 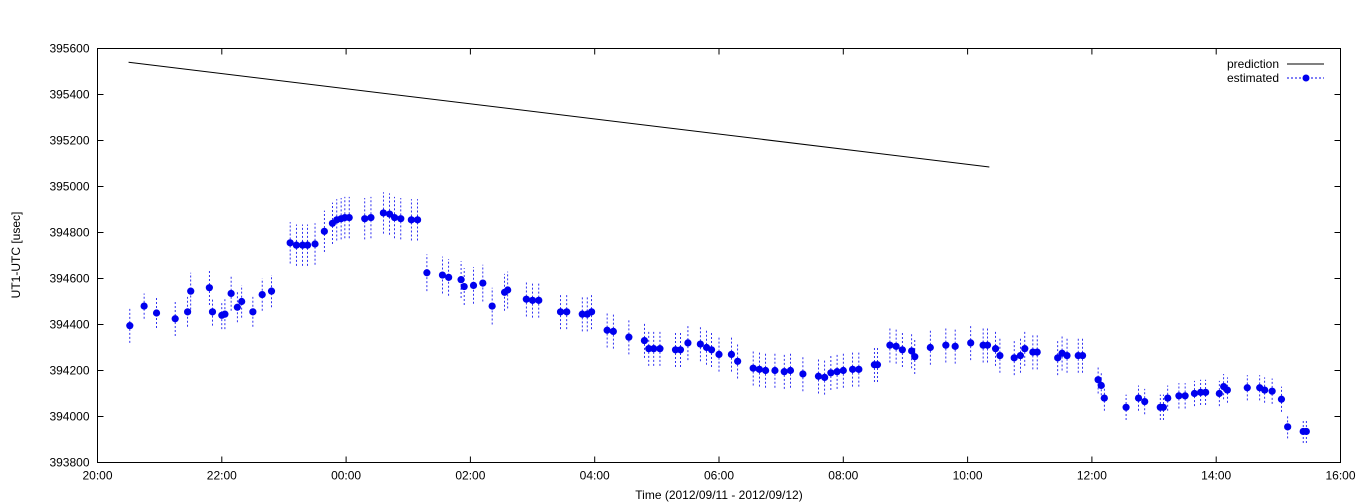 What do you see at coordinates (69, 463) in the screenshot?
I see `y-tick-label: 393800` at bounding box center [69, 463].